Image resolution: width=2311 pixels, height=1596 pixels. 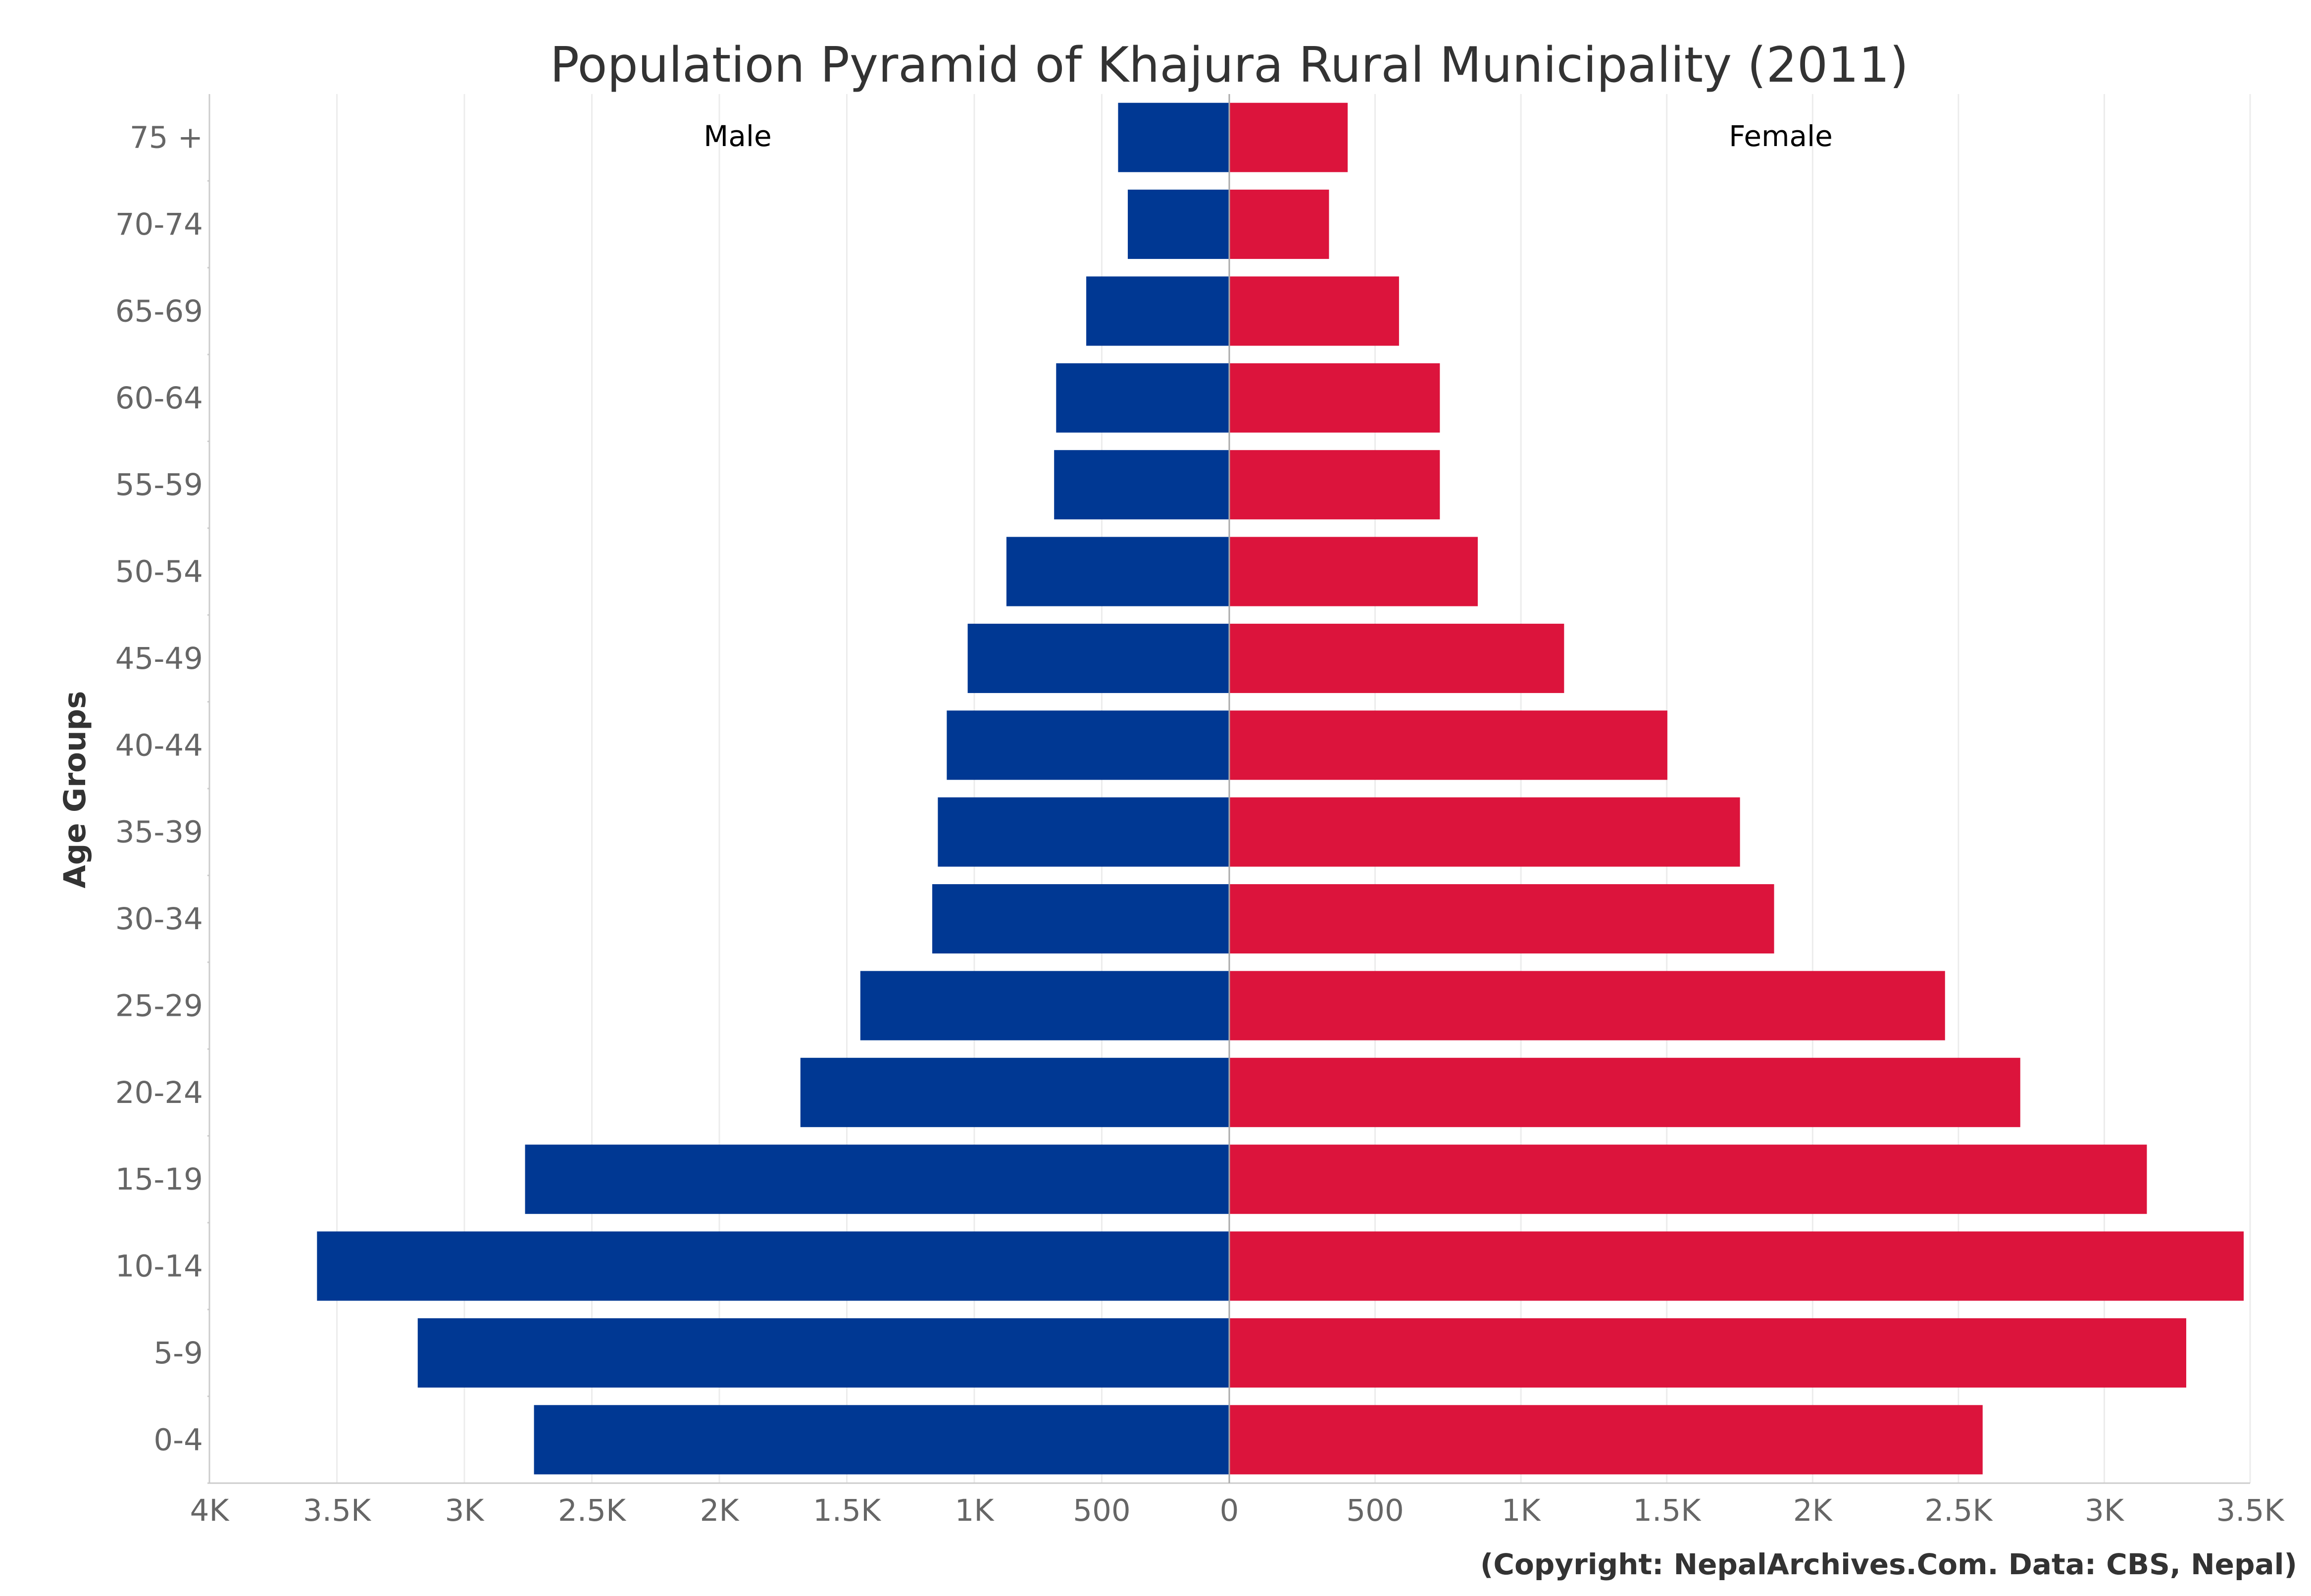 What do you see at coordinates (159, 398) in the screenshot?
I see `y-tick-label: 60-64` at bounding box center [159, 398].